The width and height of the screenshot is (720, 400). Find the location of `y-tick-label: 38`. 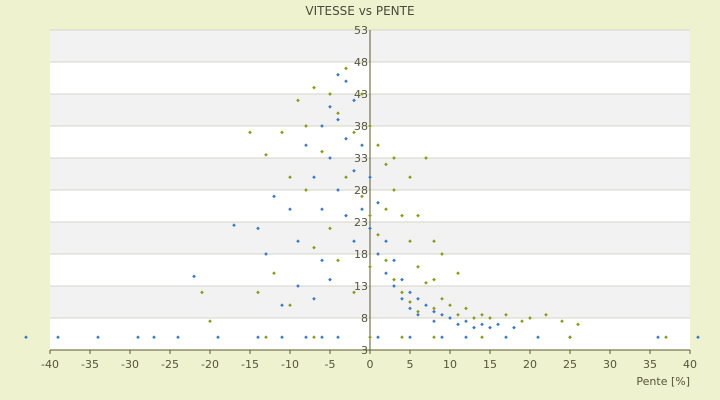

y-tick-label: 38 is located at coordinates (361, 126).